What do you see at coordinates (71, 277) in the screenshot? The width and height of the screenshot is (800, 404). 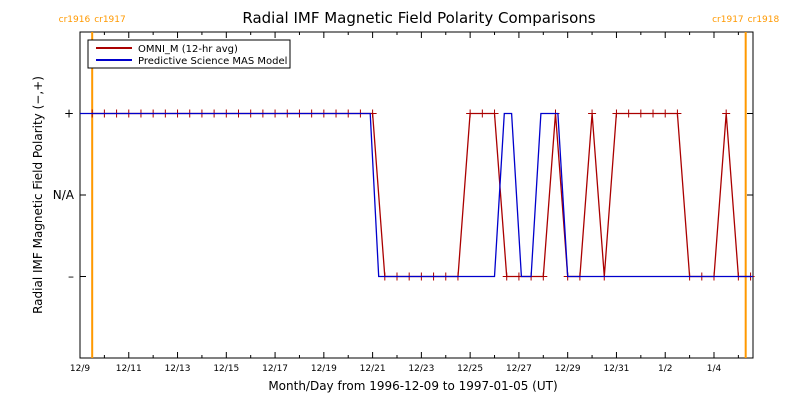 I see `y-tick-label: –` at bounding box center [71, 277].